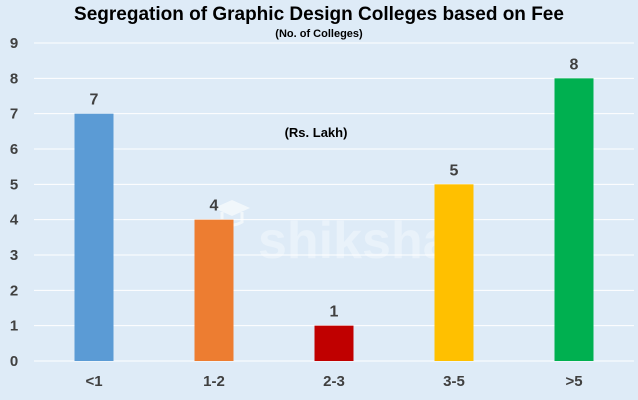 The image size is (638, 400). Describe the element at coordinates (573, 381) in the screenshot. I see `x-tick-label: >5` at that location.